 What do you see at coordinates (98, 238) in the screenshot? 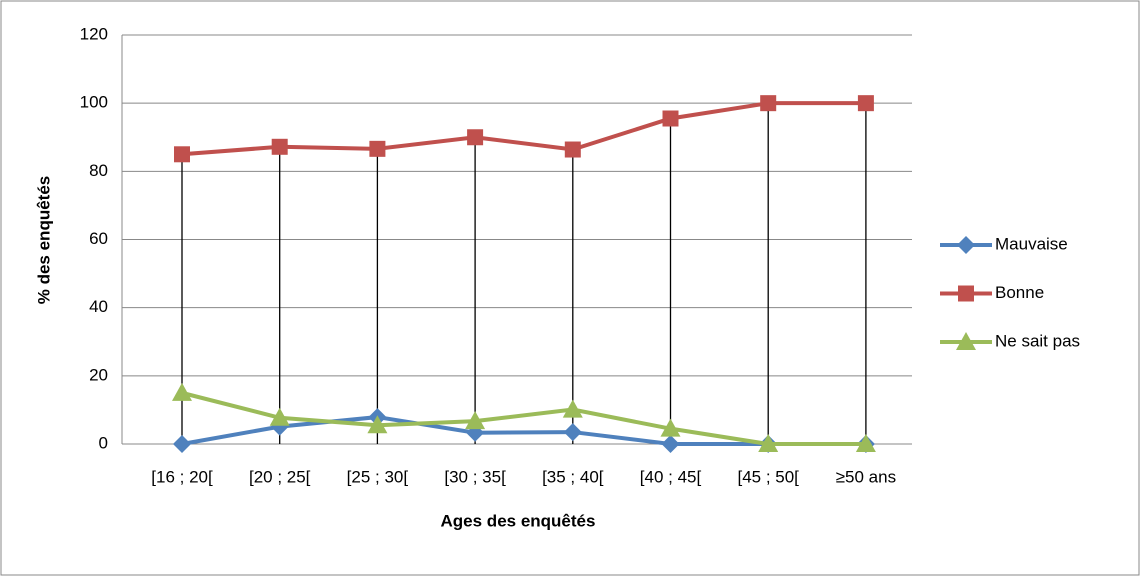
I see `y-tick-label: 60` at bounding box center [98, 238].